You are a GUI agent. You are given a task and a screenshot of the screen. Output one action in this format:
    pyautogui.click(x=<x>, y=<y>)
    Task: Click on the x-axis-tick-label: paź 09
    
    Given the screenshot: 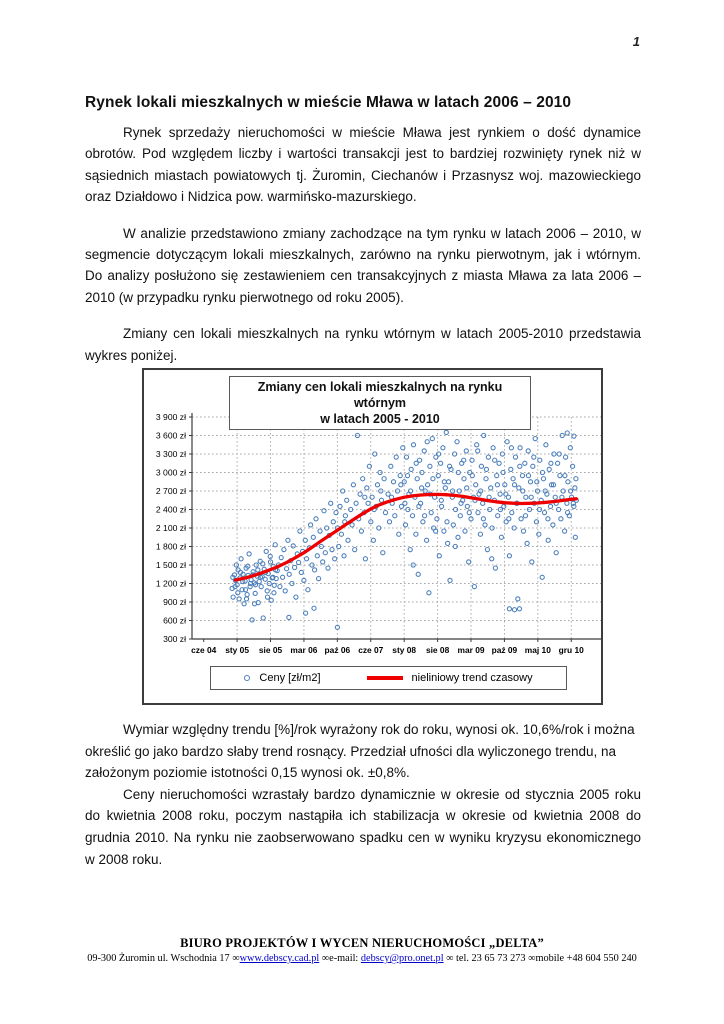 What is the action you would take?
    pyautogui.click(x=505, y=650)
    